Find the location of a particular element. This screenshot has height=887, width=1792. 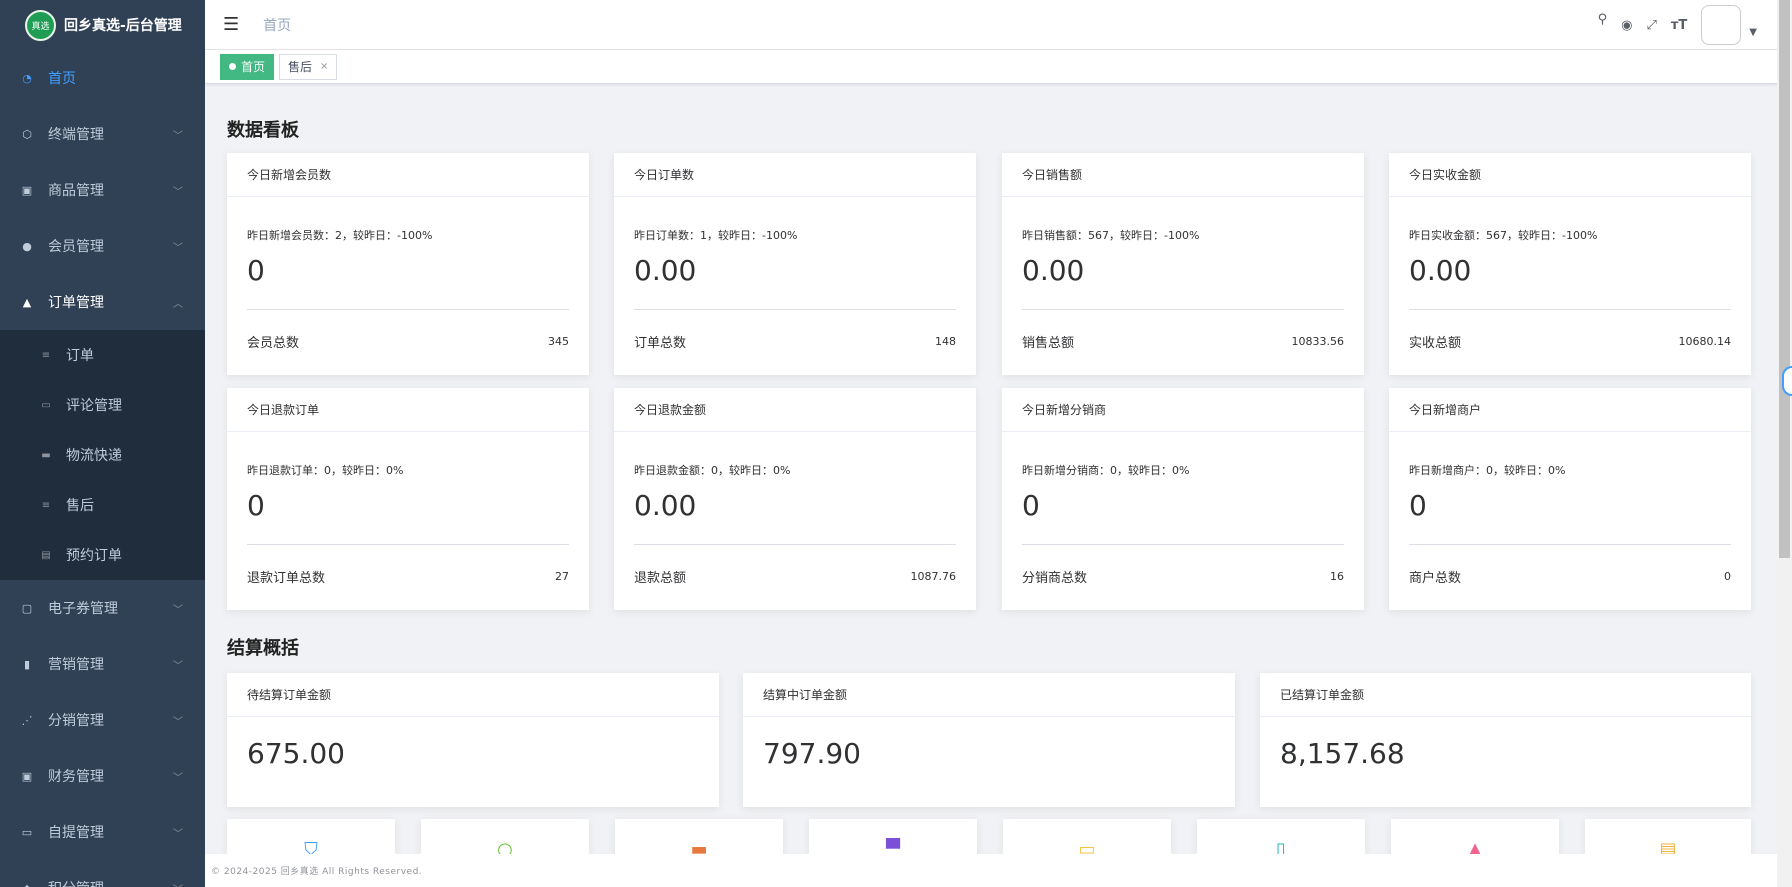

total-label: 退款总额 is located at coordinates (660, 578).